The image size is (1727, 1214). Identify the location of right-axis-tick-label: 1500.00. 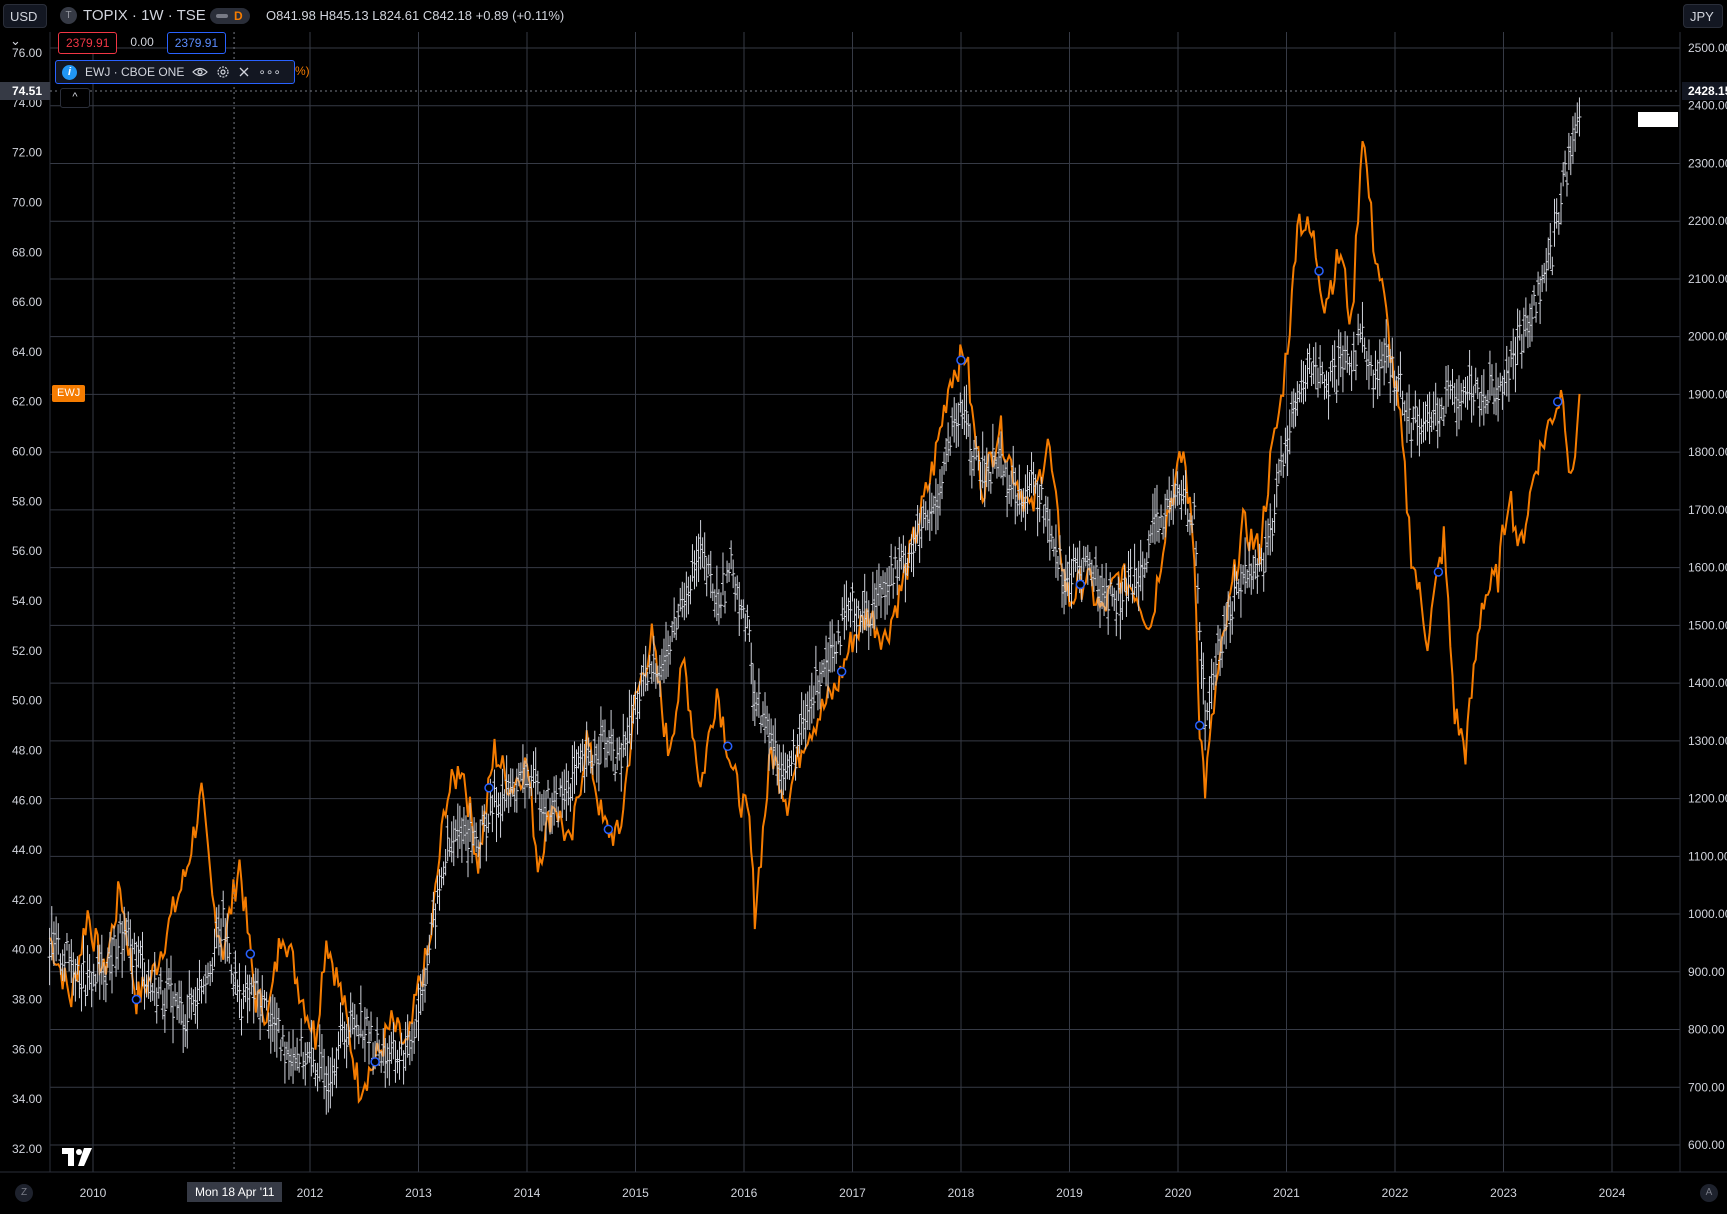
(1707, 625).